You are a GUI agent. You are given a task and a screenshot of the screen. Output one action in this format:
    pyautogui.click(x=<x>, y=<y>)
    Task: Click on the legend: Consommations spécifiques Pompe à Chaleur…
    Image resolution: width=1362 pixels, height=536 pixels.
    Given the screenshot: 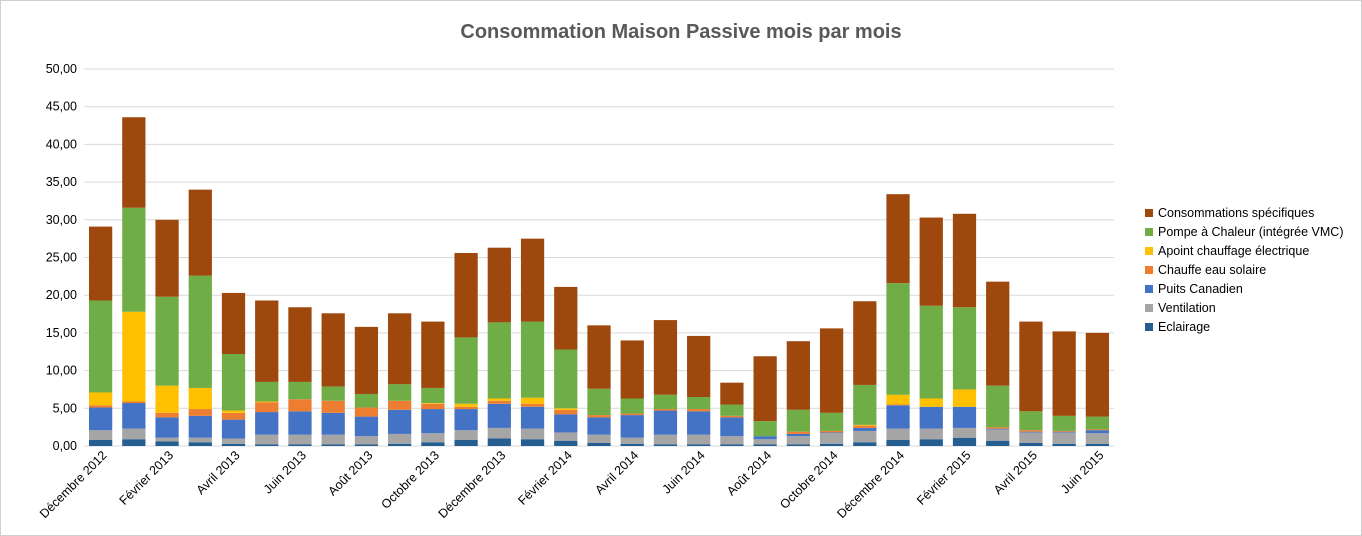 What is the action you would take?
    pyautogui.click(x=1244, y=269)
    